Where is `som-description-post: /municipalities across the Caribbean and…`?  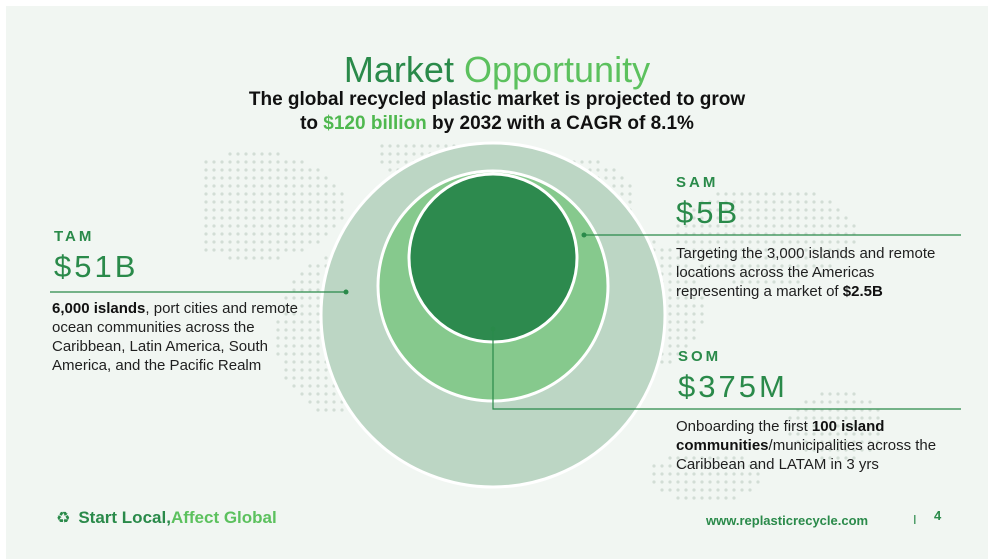
som-description-post: /municipalities across the Caribbean and… is located at coordinates (806, 455).